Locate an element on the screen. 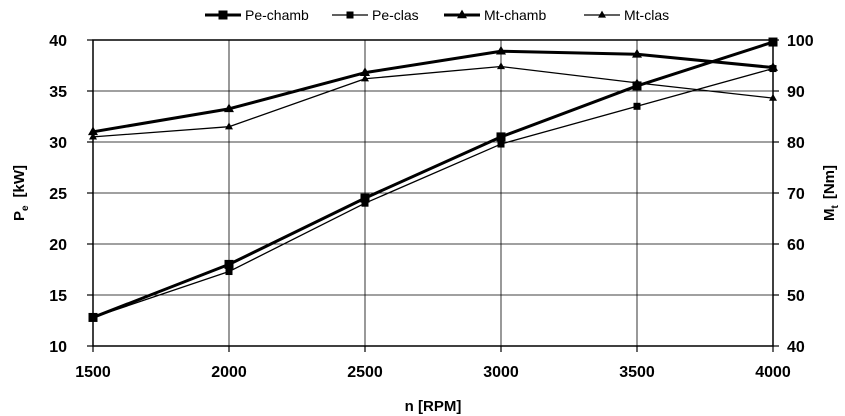 The width and height of the screenshot is (845, 416). y-right-tick-label-100: 100 is located at coordinates (800, 41).